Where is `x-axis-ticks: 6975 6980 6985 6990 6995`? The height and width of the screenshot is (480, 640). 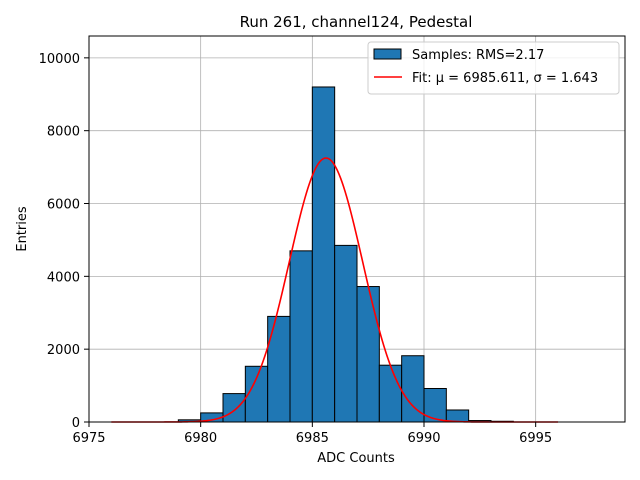 x-axis-ticks: 6975 6980 6985 6990 6995 is located at coordinates (312, 434).